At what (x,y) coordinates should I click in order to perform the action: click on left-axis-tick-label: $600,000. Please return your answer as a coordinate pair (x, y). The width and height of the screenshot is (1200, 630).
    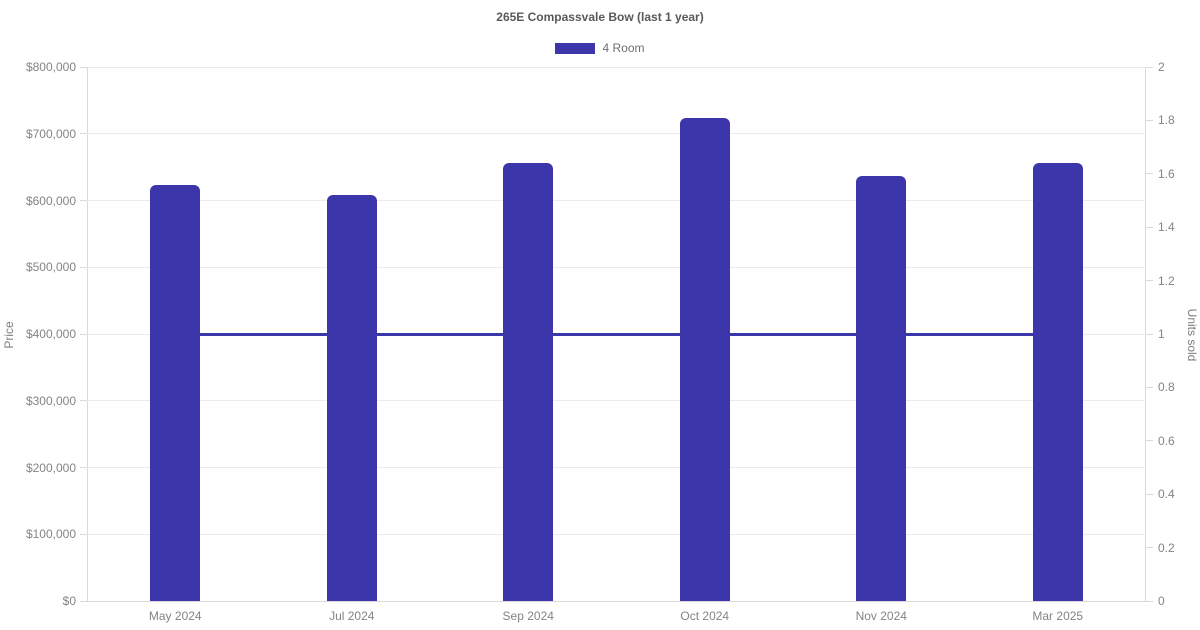
    Looking at the image, I should click on (50, 200).